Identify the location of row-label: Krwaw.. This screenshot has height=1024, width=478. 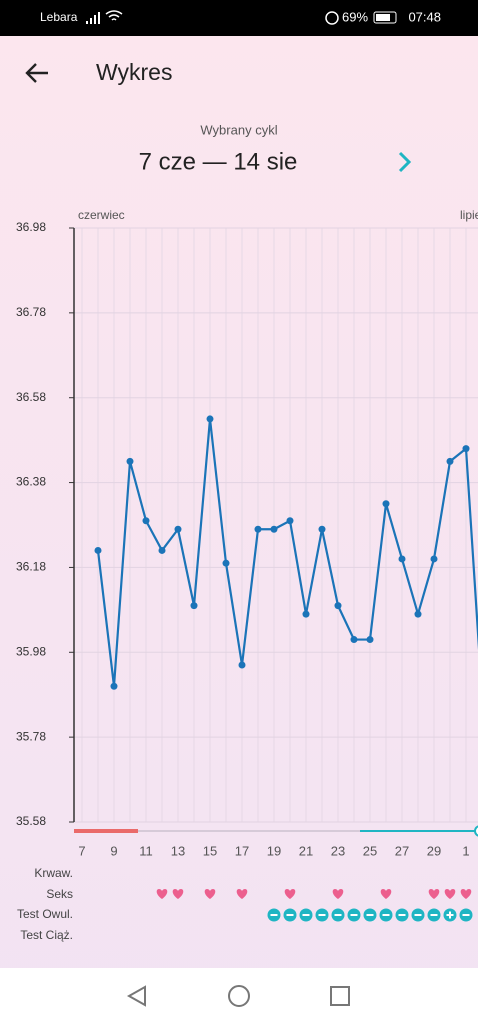
(53, 873).